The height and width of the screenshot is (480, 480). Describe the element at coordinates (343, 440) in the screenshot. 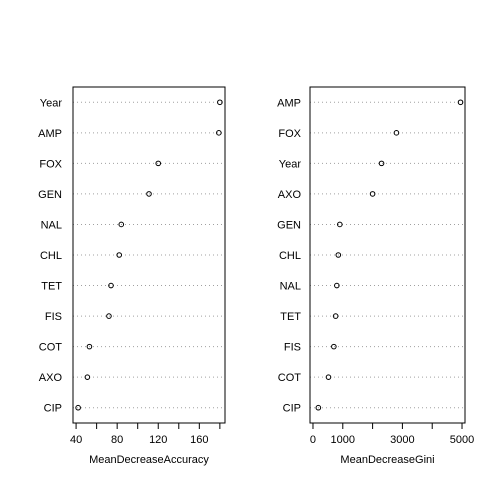

I see `x-tick-label: 1000` at that location.